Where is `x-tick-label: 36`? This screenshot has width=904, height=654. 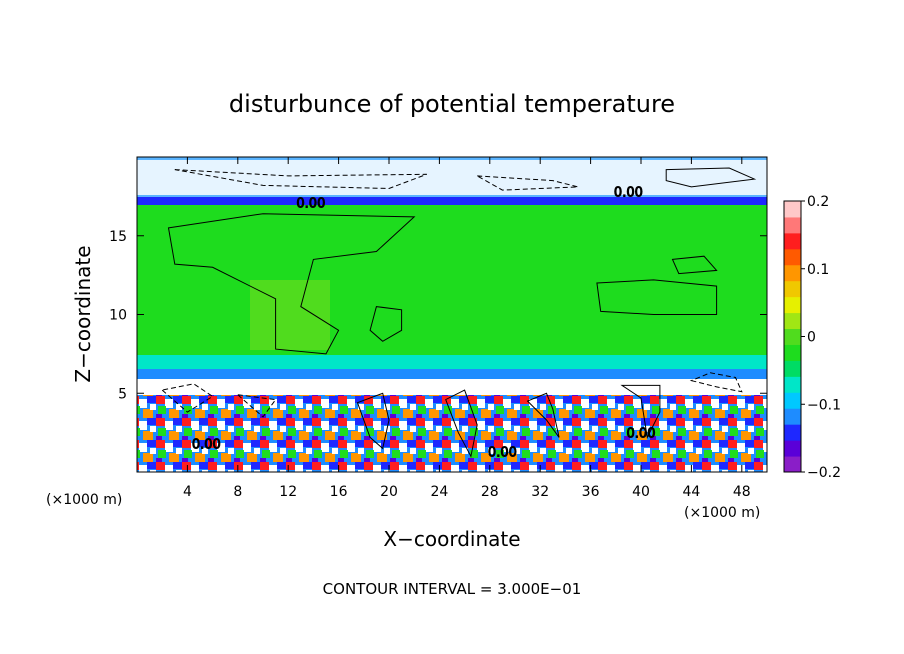
x-tick-label: 36 is located at coordinates (591, 492).